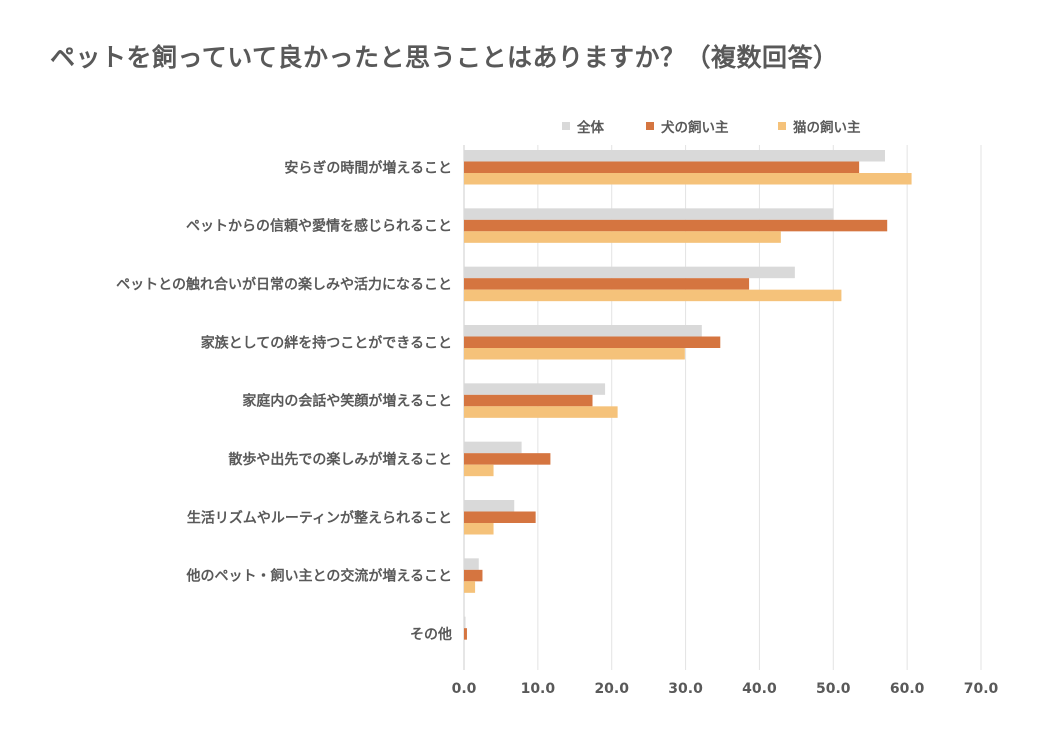 The height and width of the screenshot is (740, 1053). Describe the element at coordinates (431, 634) in the screenshot. I see `category-label: その他` at that location.